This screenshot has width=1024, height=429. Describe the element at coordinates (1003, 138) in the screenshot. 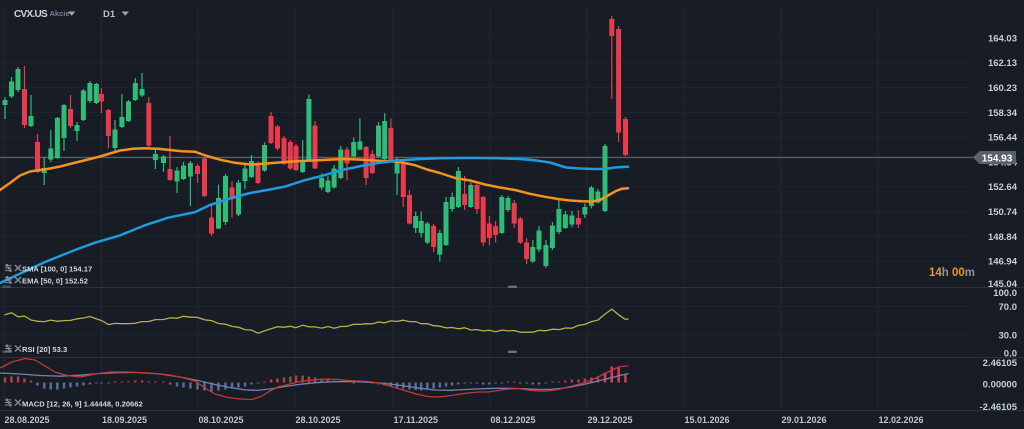

I see `svg-text: 156.44` at that location.